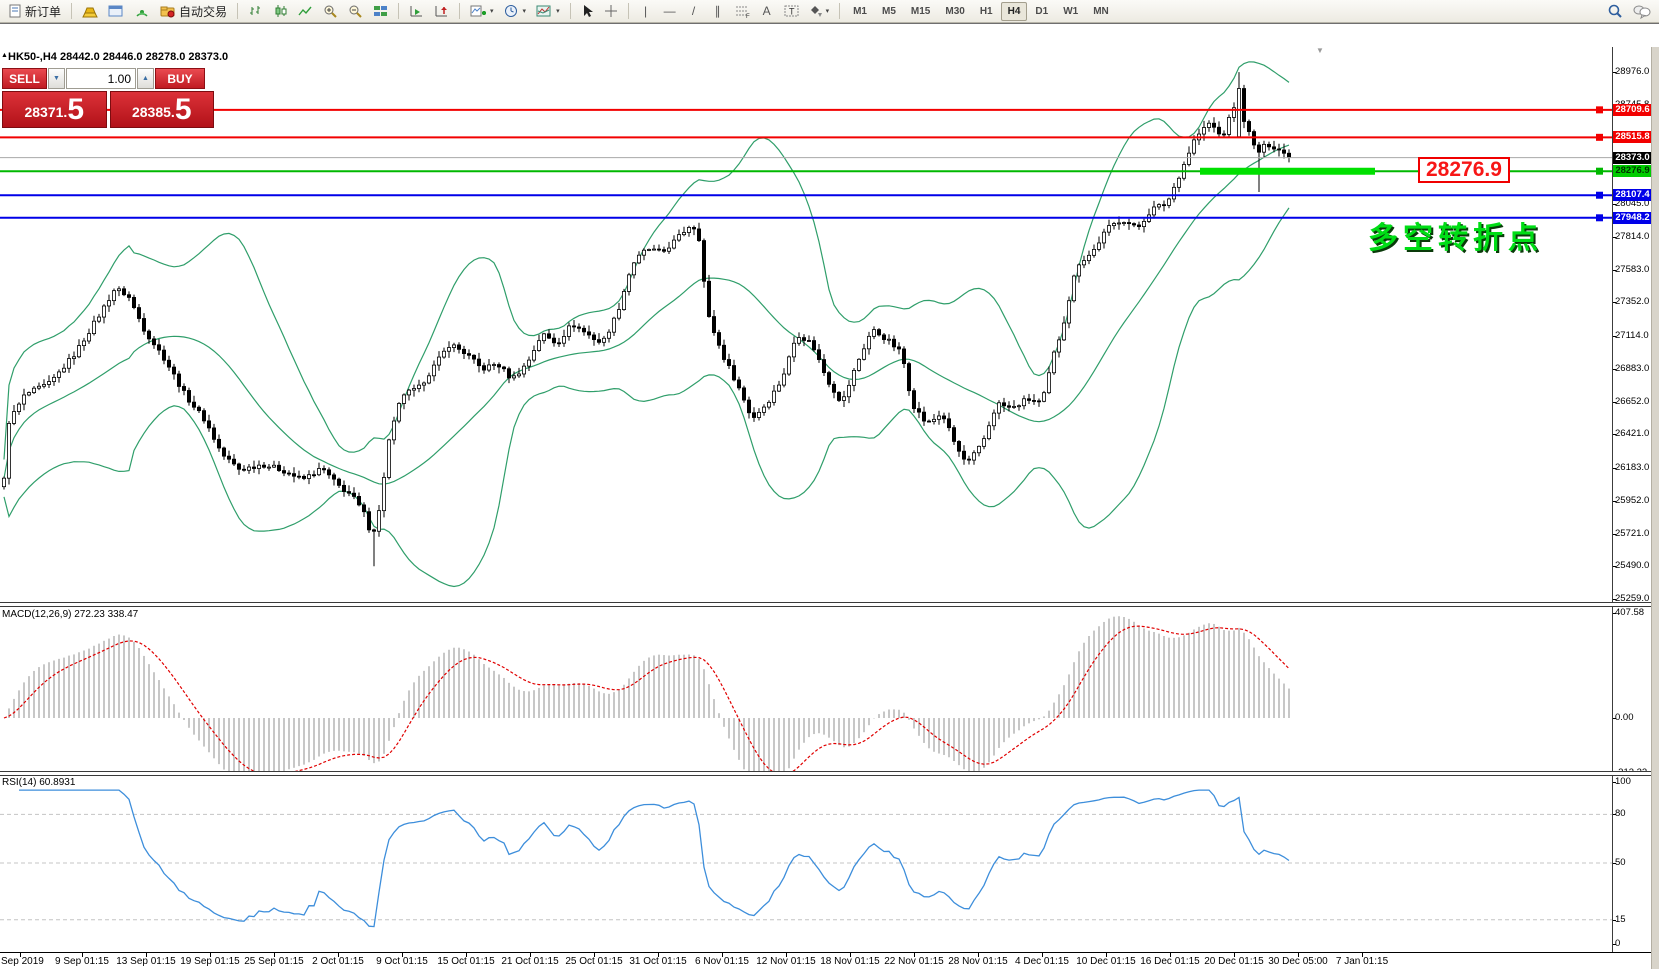 The image size is (1659, 969). I want to click on text-label-tool: T, so click(791, 11).